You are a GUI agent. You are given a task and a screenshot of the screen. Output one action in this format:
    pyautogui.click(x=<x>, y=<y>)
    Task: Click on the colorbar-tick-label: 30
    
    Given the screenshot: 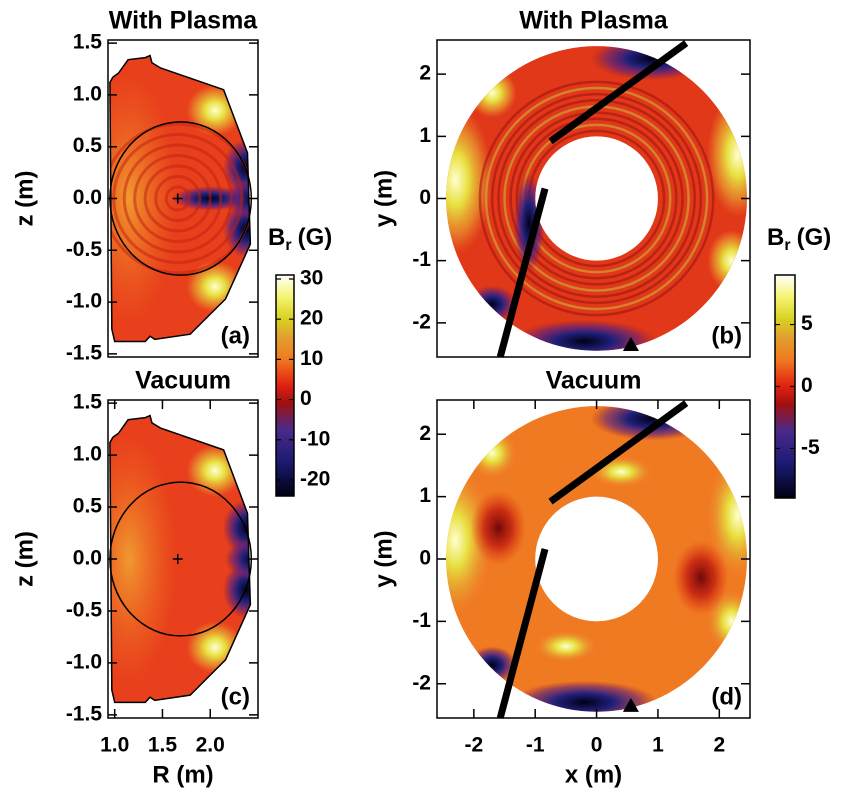 What is the action you would take?
    pyautogui.click(x=311, y=278)
    